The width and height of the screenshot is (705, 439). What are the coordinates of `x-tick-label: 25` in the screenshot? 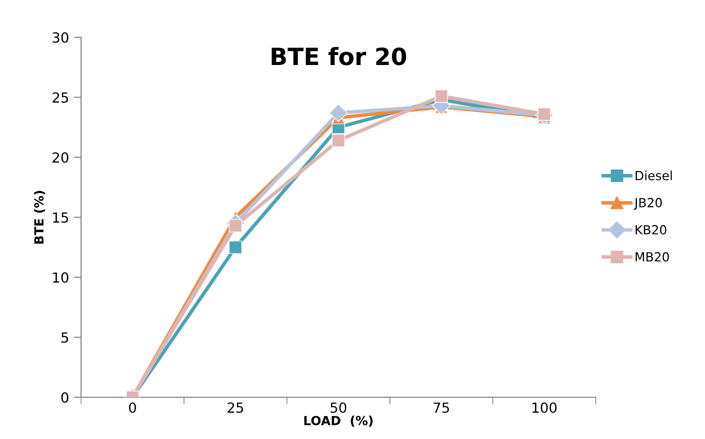 It's located at (236, 407).